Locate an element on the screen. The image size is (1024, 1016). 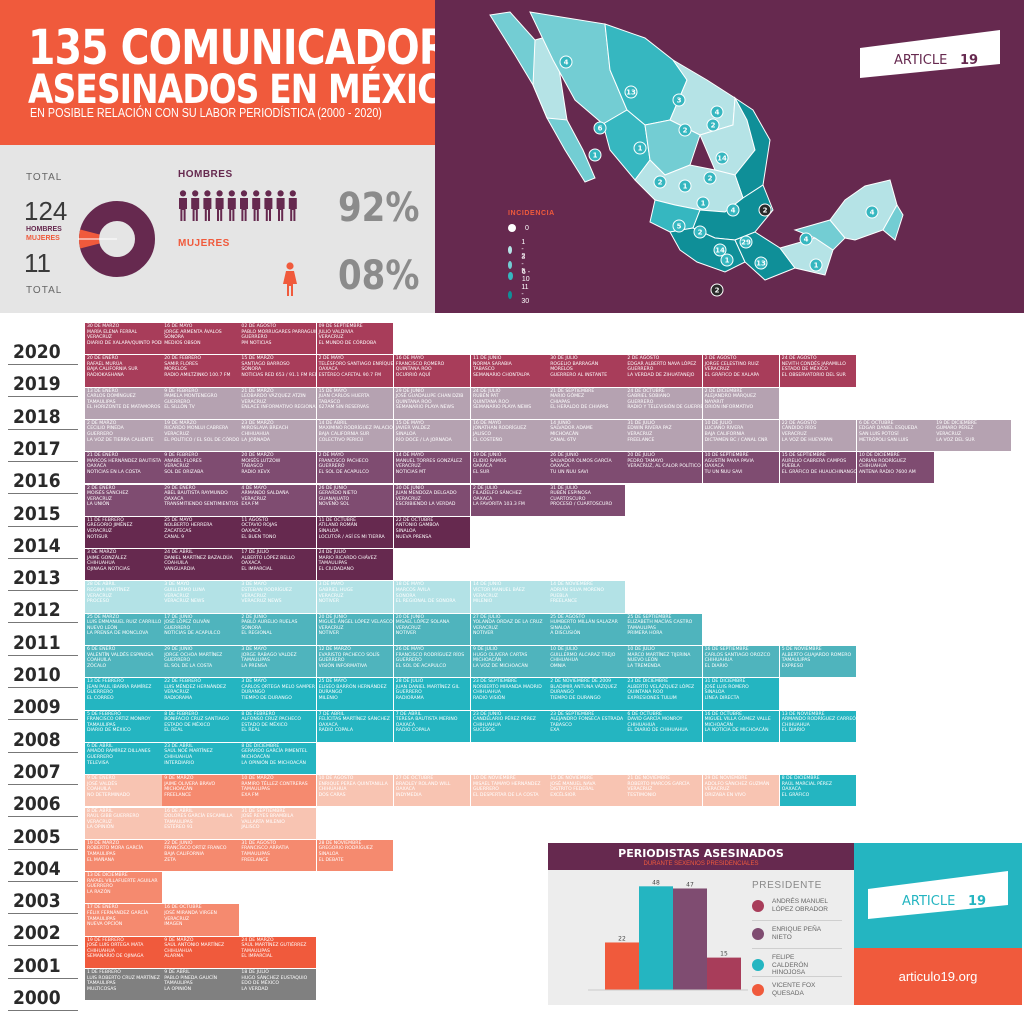
victim-card-line: JOSÉ GUADALUPE CHAN DZIB is located at coordinates (429, 397).